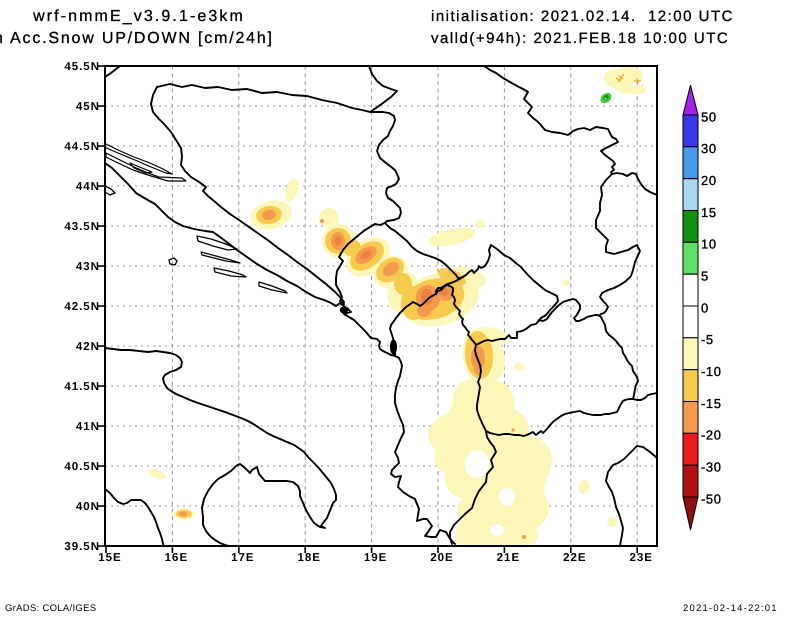 The height and width of the screenshot is (618, 800). I want to click on svg-text: 42.5N, so click(82, 307).